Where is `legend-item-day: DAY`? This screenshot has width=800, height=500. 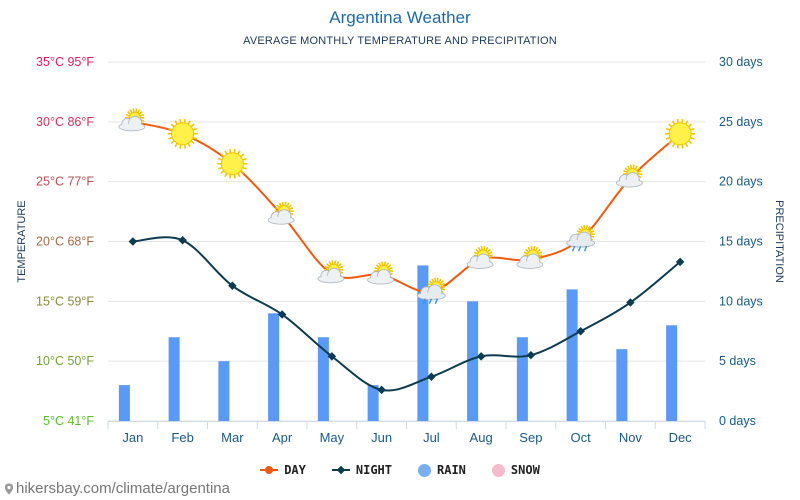 legend-item-day: DAY is located at coordinates (283, 470).